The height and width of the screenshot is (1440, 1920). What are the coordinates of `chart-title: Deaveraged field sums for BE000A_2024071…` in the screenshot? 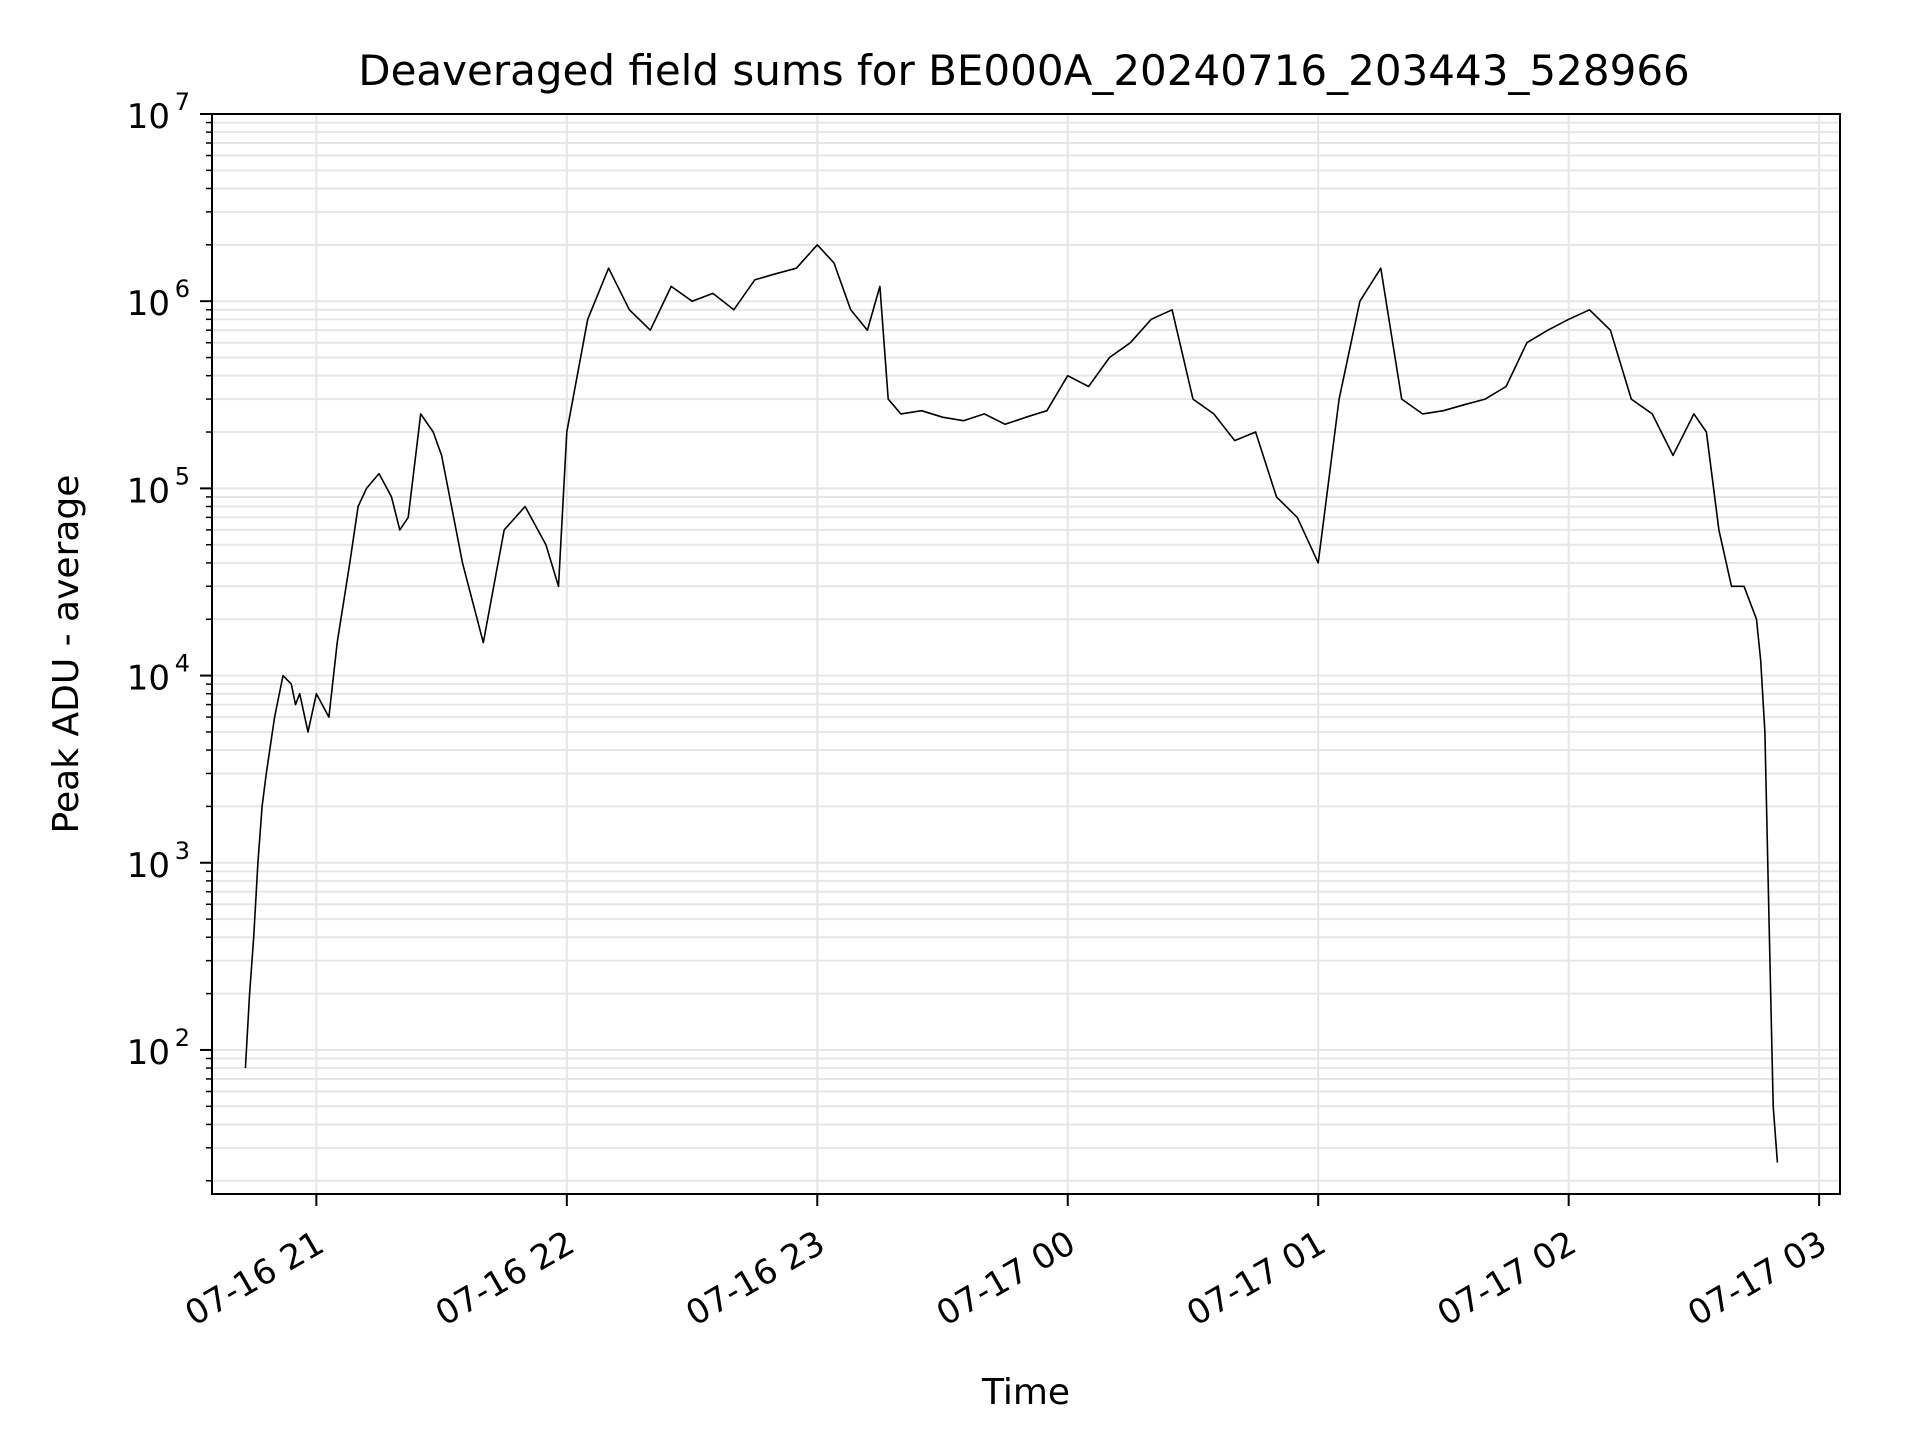 It's located at (1024, 70).